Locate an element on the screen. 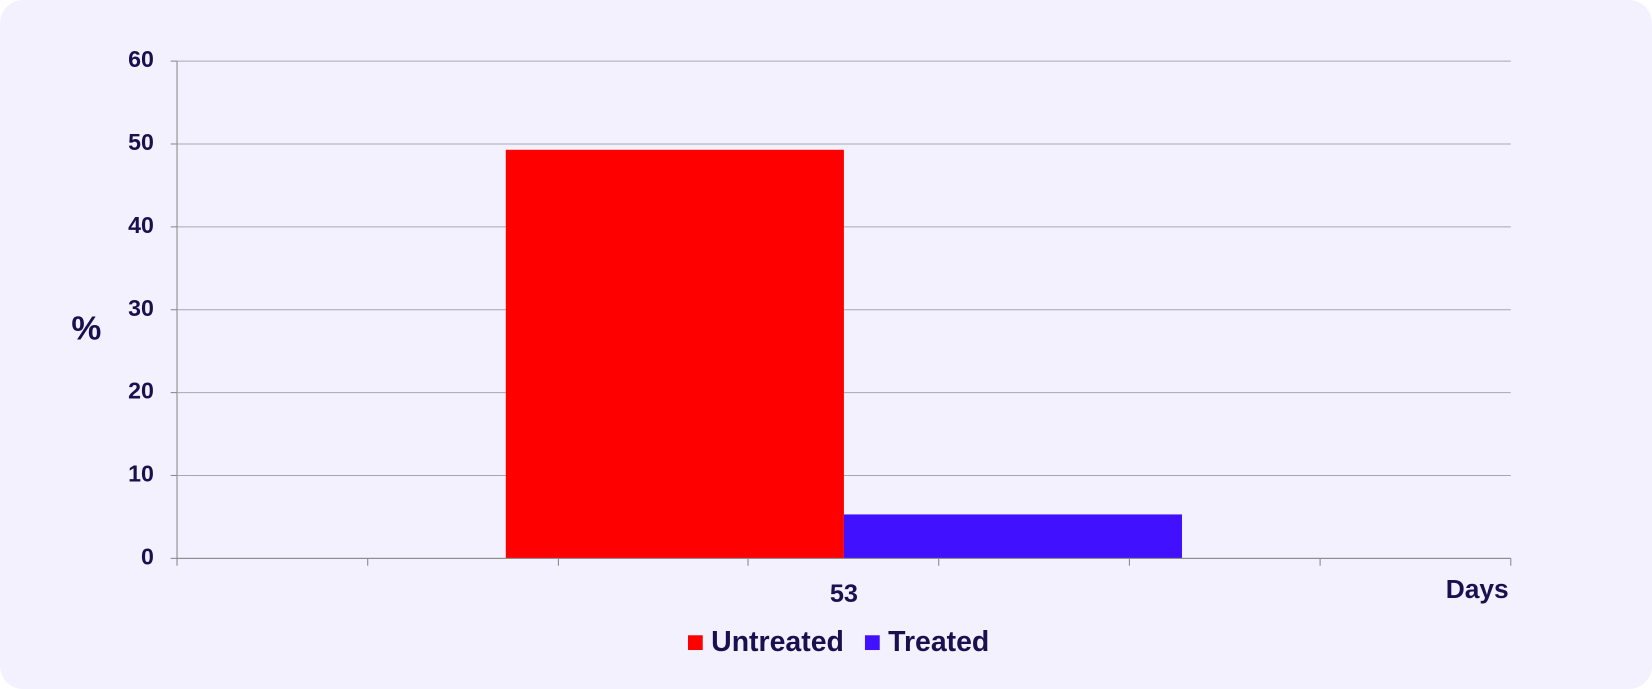  y-tick-label: 50 is located at coordinates (141, 142).